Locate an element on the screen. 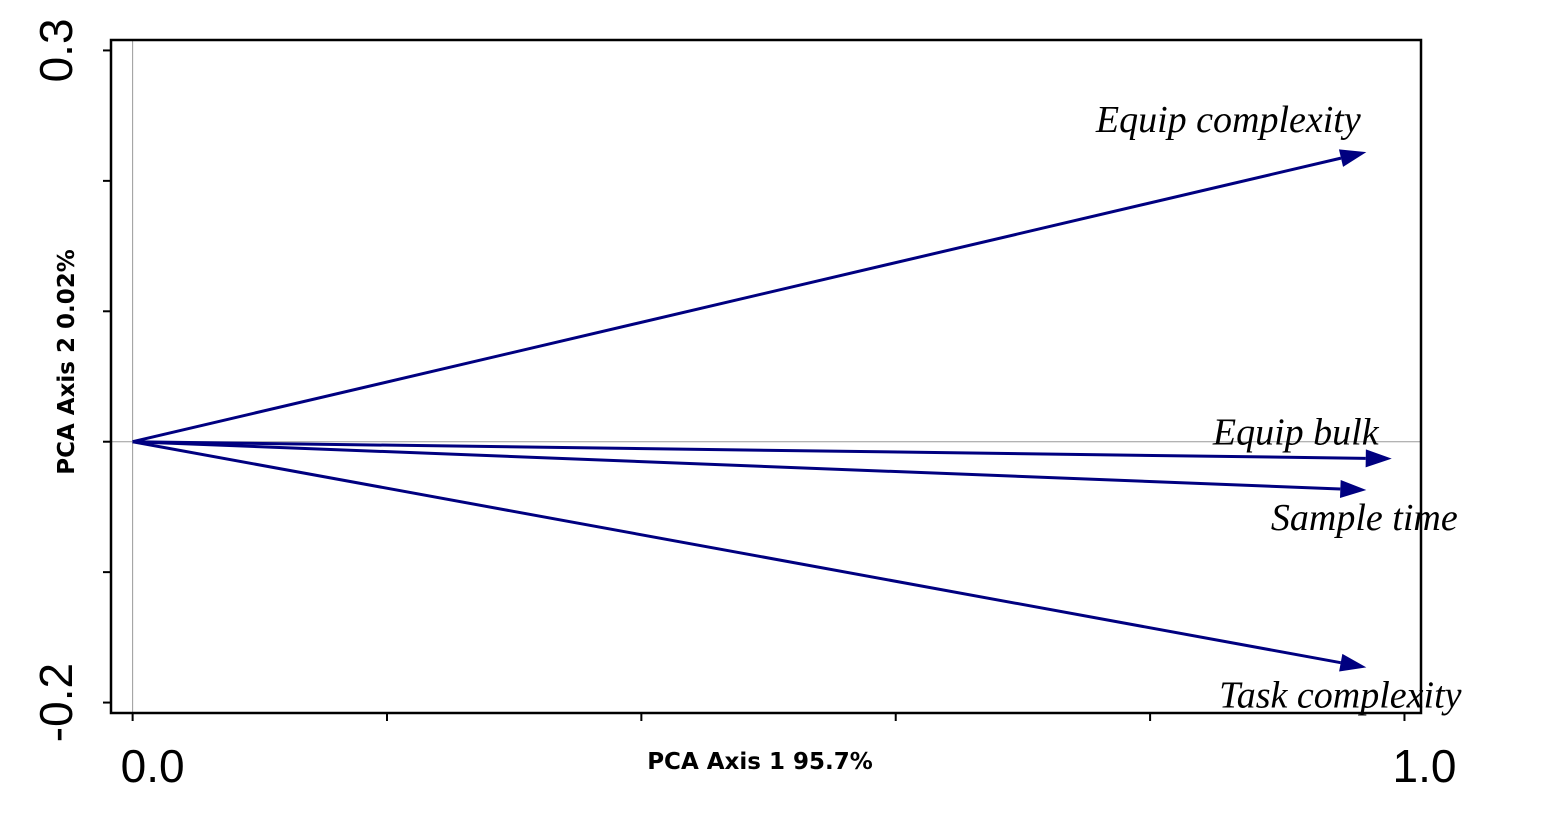 This screenshot has height=824, width=1566. x-tick-label: 0.0 is located at coordinates (153, 766).